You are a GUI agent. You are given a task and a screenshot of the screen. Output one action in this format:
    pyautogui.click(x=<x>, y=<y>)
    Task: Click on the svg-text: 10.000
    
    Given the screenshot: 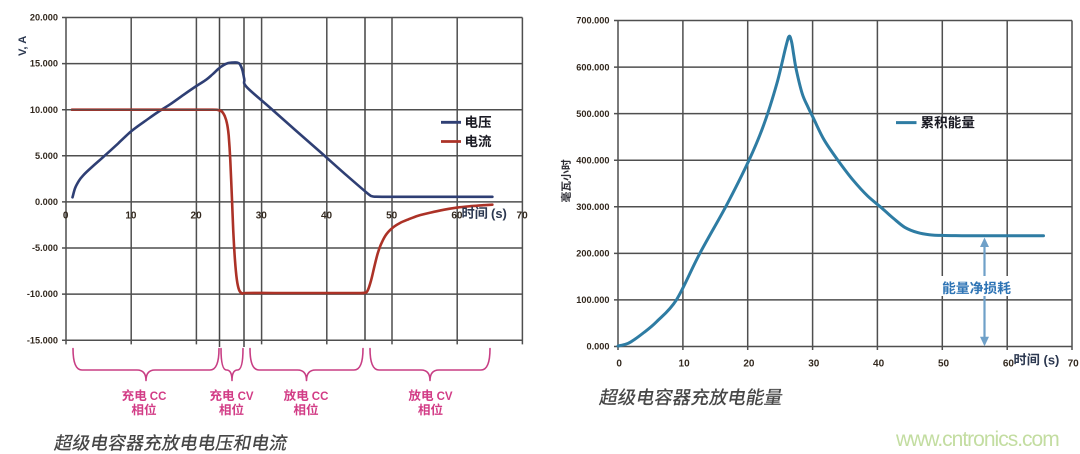 What is the action you would take?
    pyautogui.click(x=44, y=110)
    